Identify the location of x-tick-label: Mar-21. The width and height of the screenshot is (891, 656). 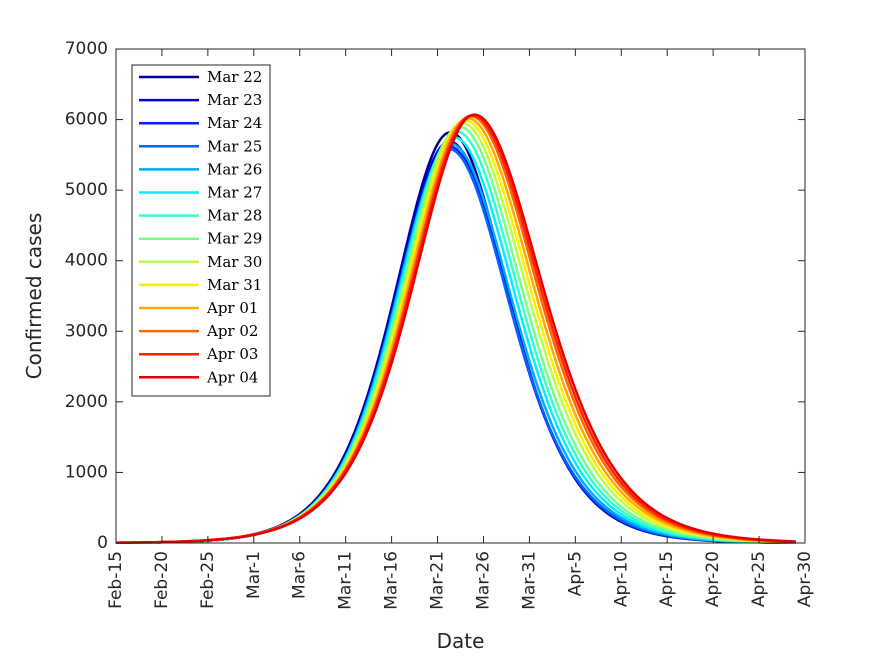
(438, 580).